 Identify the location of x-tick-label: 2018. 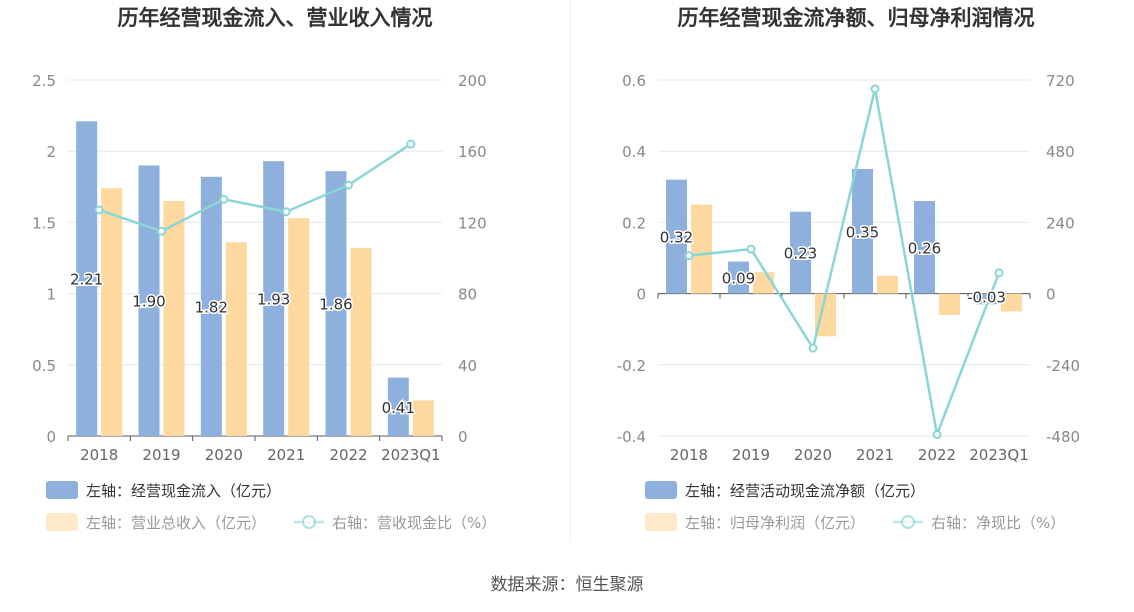
(689, 455).